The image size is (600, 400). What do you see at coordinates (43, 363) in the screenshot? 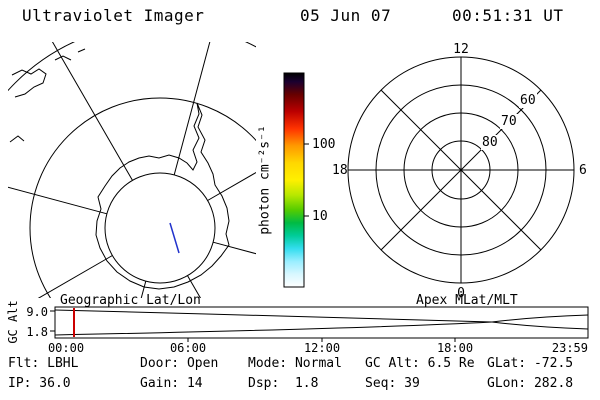
I see `status-flt: Flt: LBHL` at bounding box center [43, 363].